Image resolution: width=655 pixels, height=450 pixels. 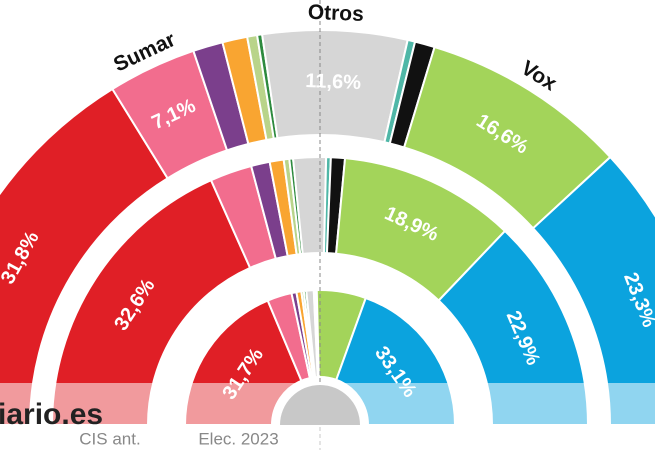 I want to click on ring-names: CIS ant. Elec. 2023, so click(x=178, y=438).